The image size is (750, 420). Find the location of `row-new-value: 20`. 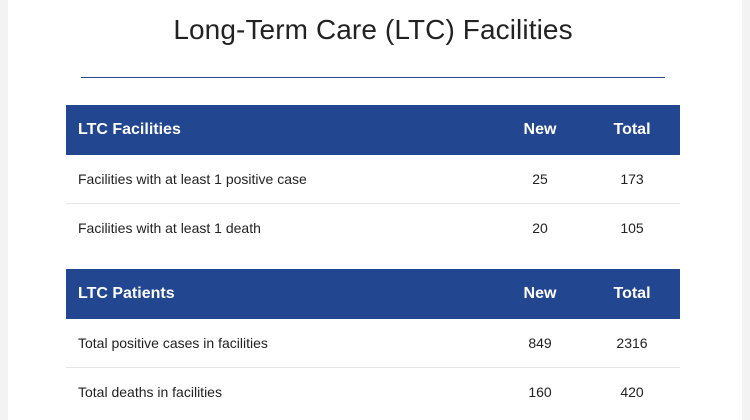

row-new-value: 20 is located at coordinates (540, 228).